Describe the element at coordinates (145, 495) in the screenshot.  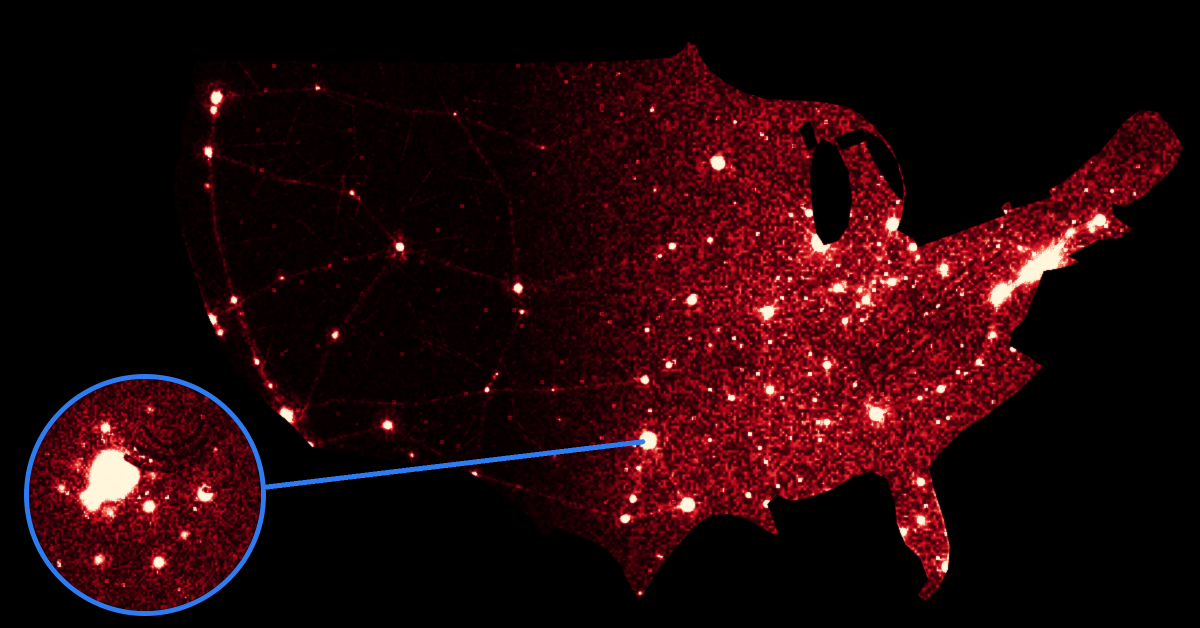
I see `magnifier-inset-dallas` at that location.